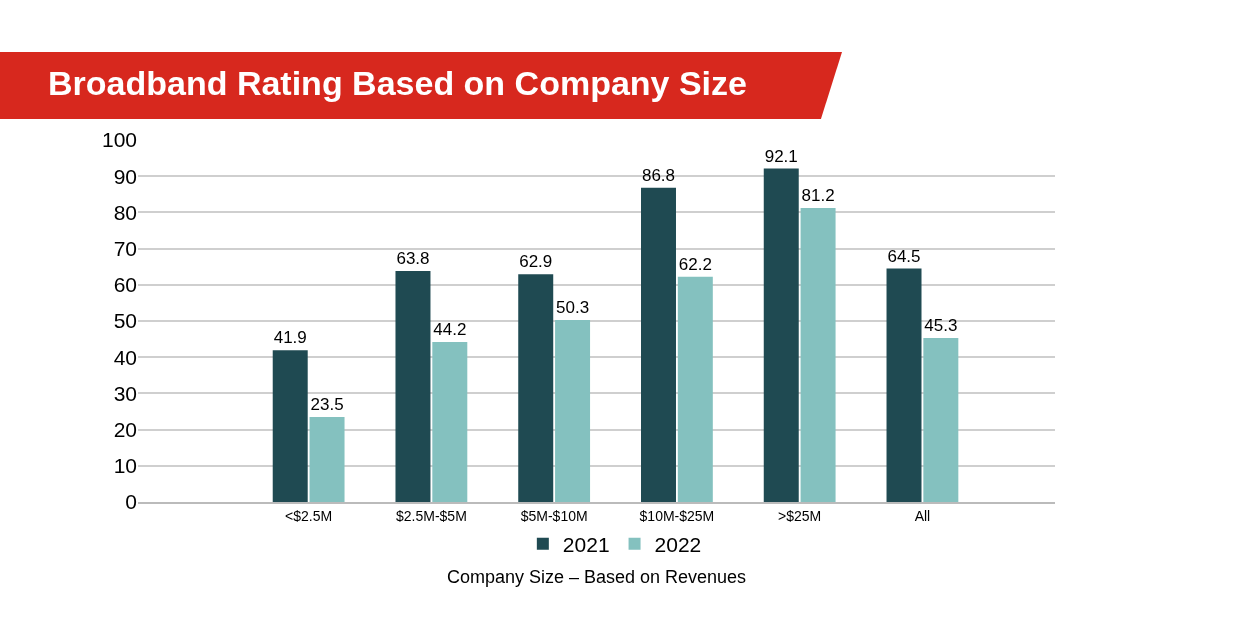 This screenshot has height=625, width=1250. Describe the element at coordinates (536, 262) in the screenshot. I see `data-label: 62.9` at that location.